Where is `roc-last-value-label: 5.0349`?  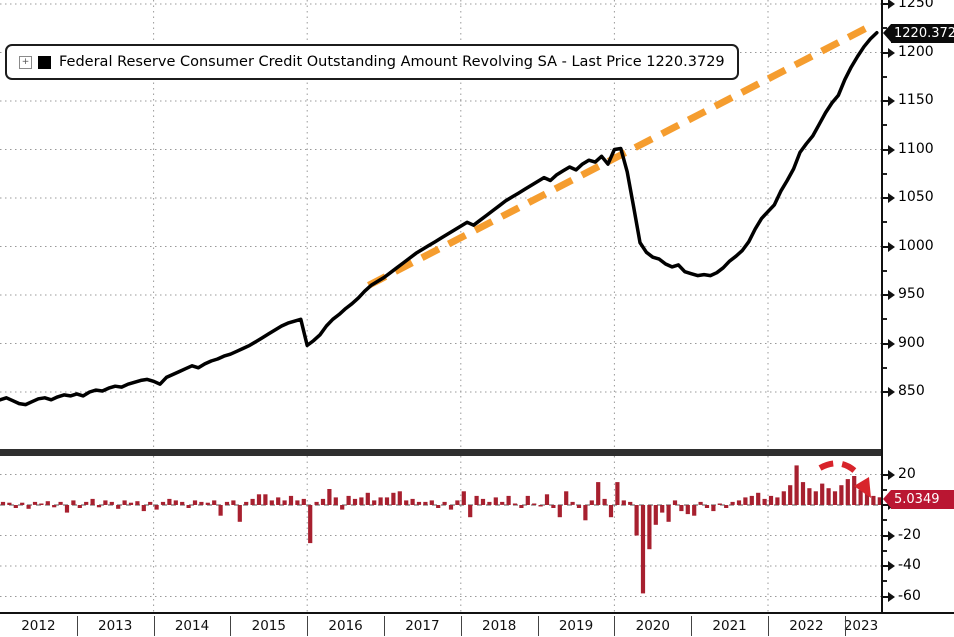 roc-last-value-label: 5.0349 is located at coordinates (918, 499).